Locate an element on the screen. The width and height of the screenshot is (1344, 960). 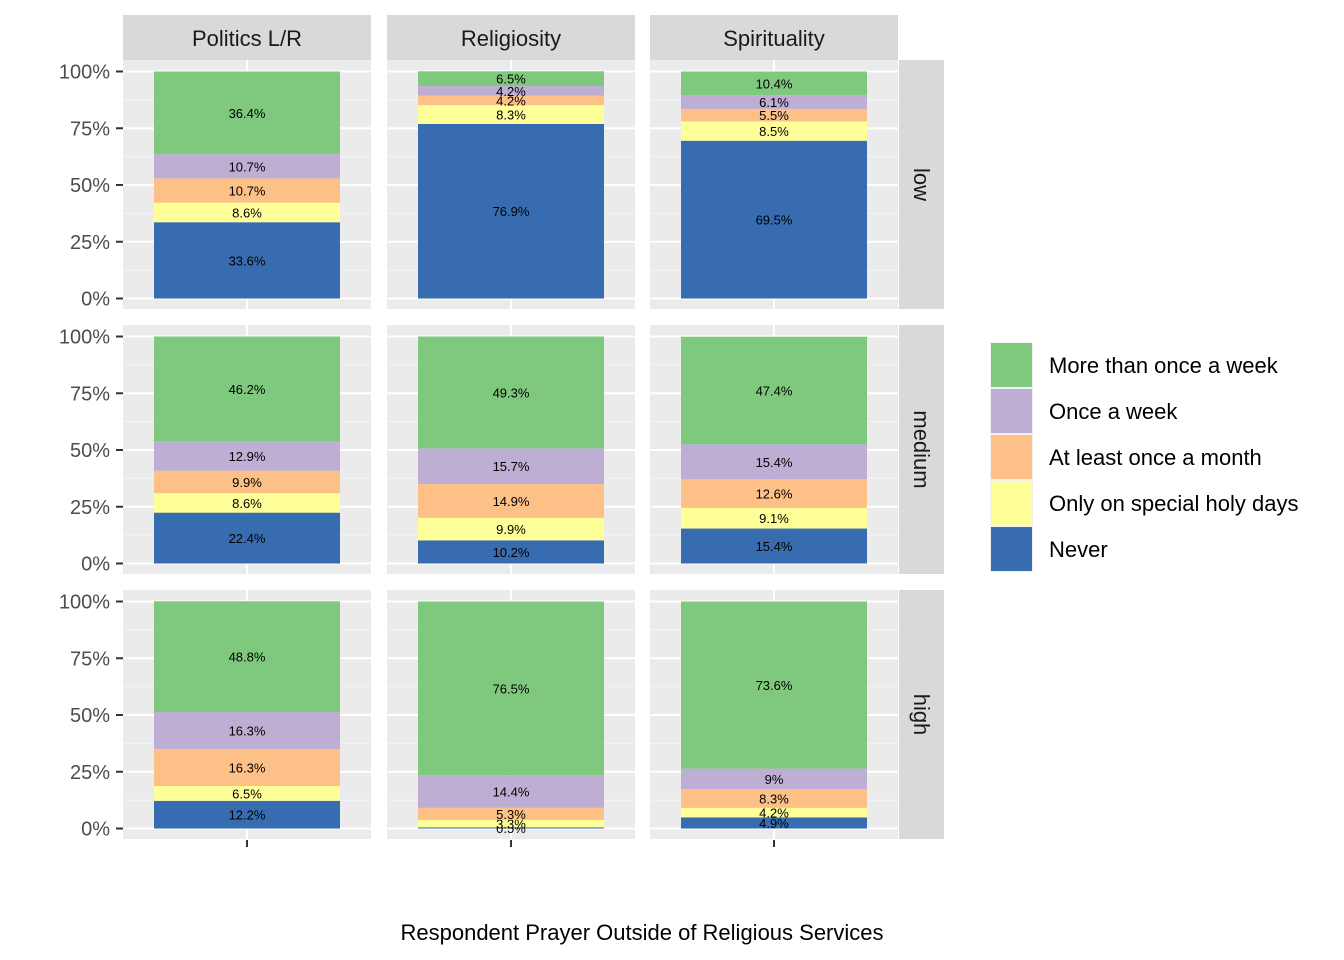
data-label-at-least-once-a-month: 9.9% is located at coordinates (247, 482).